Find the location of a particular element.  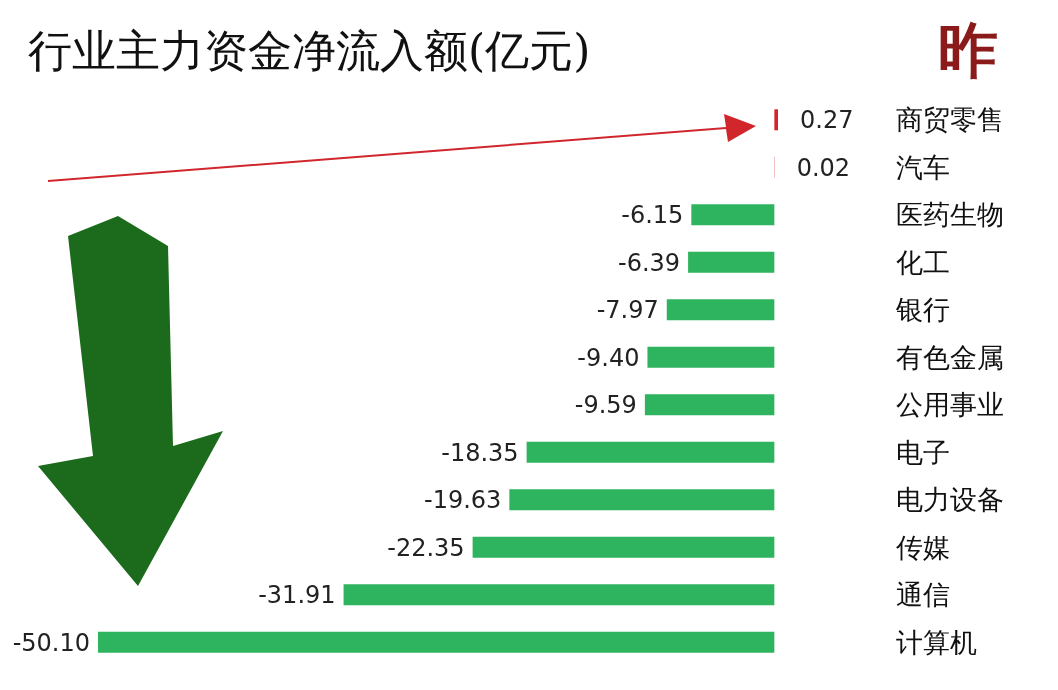

y-tick-label: 电子 is located at coordinates (923, 452).